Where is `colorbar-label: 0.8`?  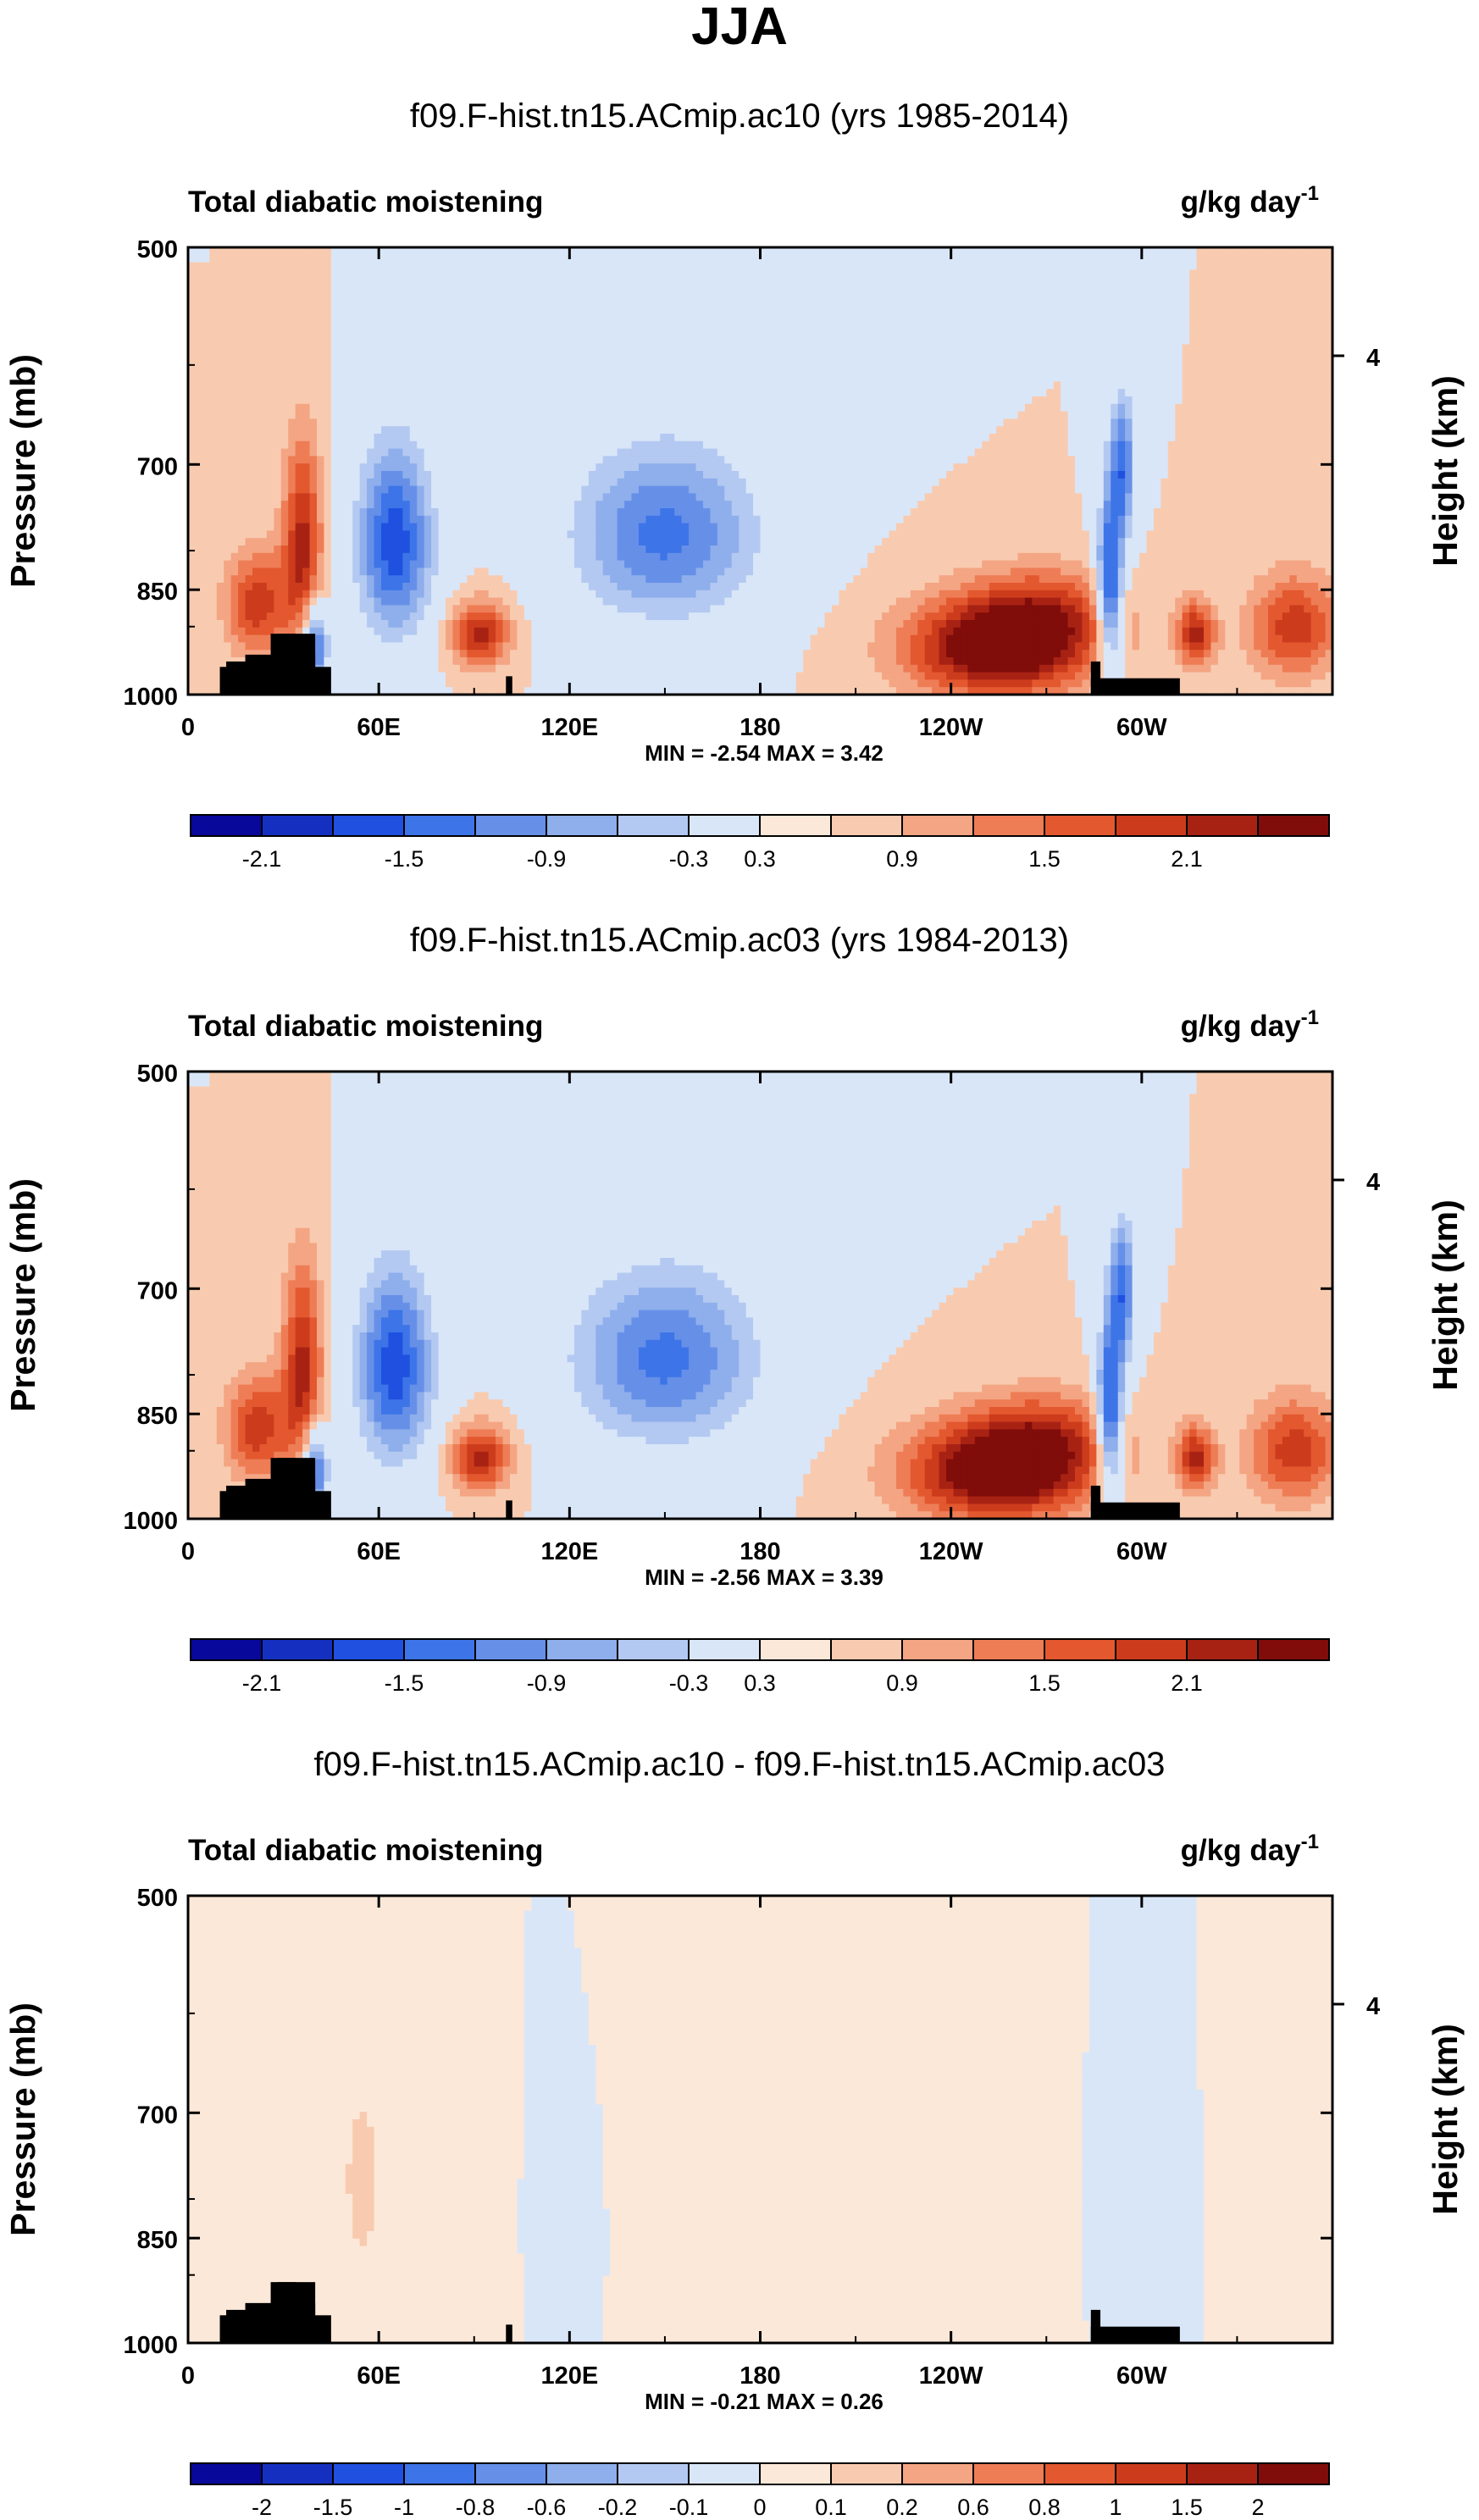 colorbar-label: 0.8 is located at coordinates (1044, 2507).